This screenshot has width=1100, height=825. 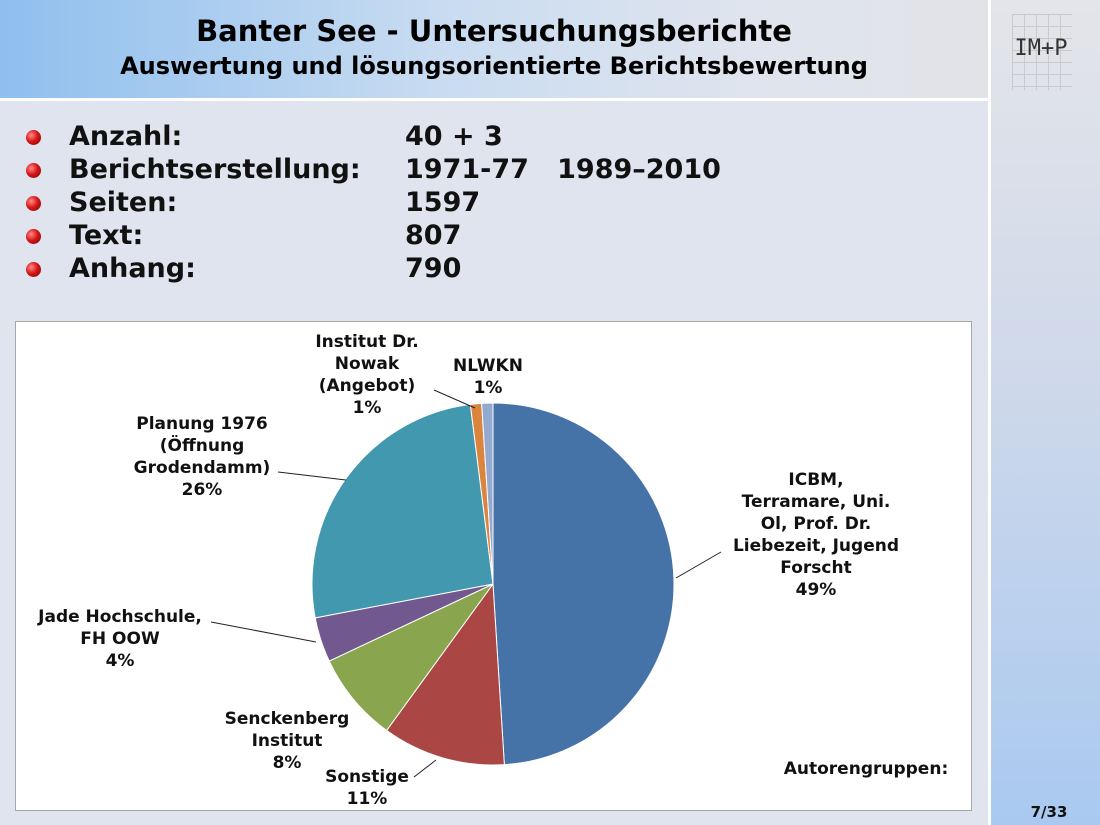 I want to click on slice-label: NLWKN 1%, so click(x=488, y=377).